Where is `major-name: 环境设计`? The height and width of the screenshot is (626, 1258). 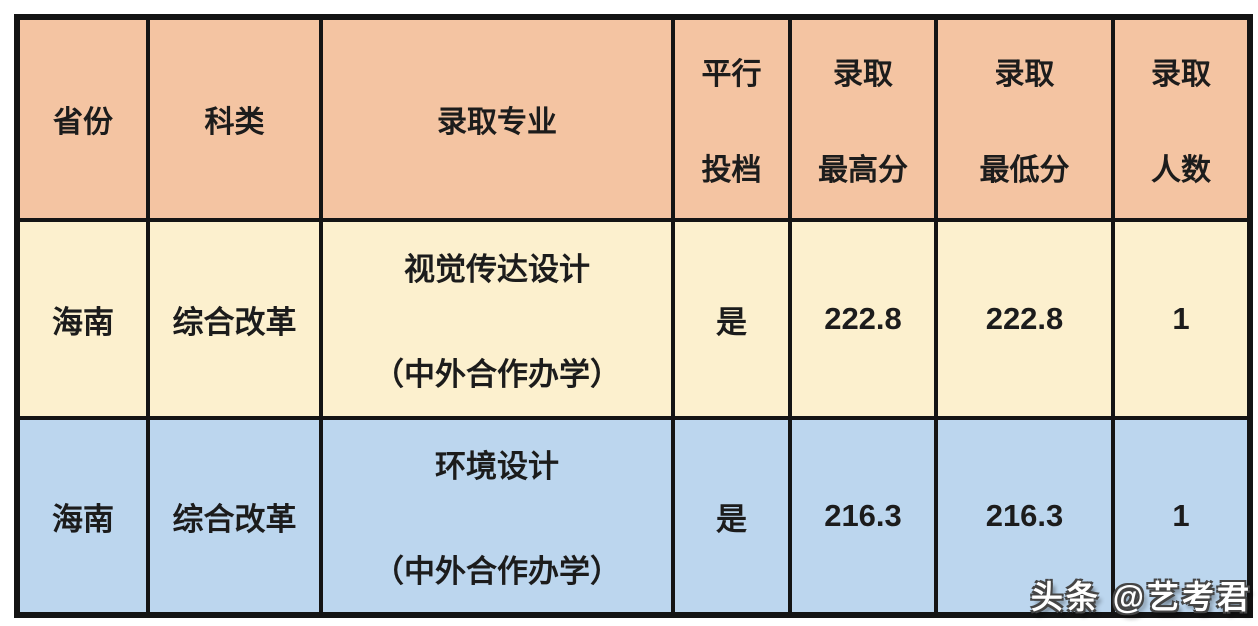
major-name: 环境设计 is located at coordinates (497, 466).